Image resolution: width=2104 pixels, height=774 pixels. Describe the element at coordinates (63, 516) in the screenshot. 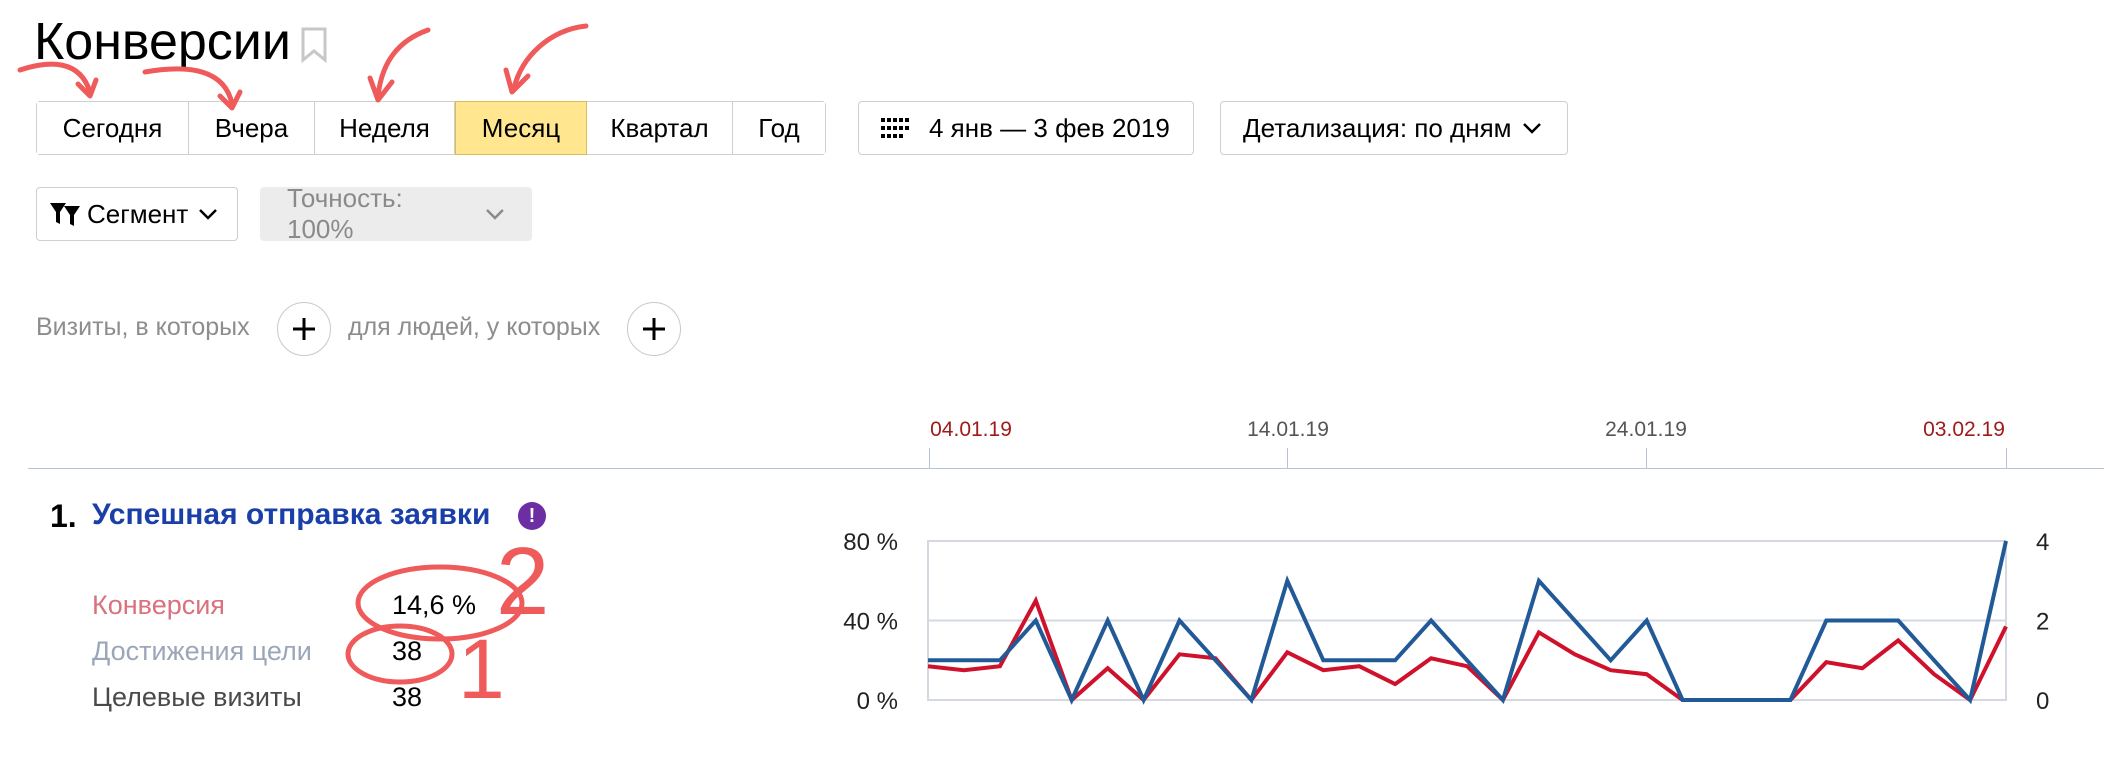

I see `goal-number: 1.` at that location.